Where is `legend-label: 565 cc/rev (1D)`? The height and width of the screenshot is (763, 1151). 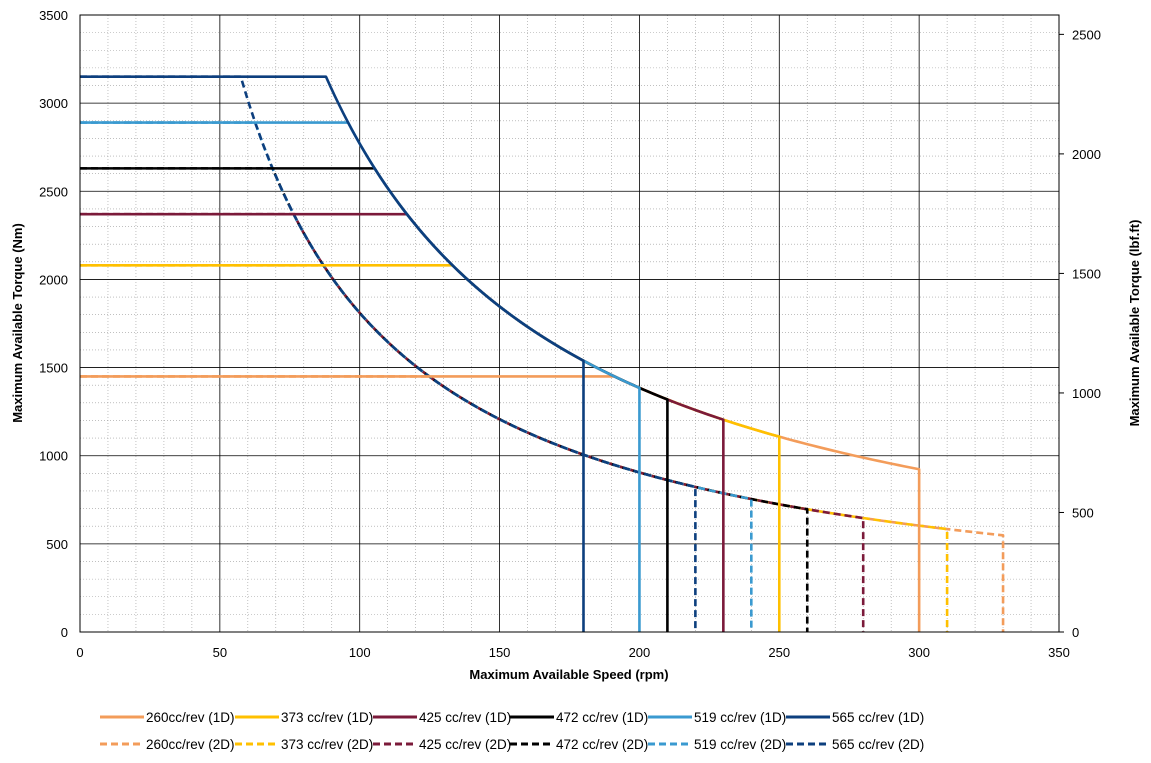
legend-label: 565 cc/rev (1D) is located at coordinates (878, 717).